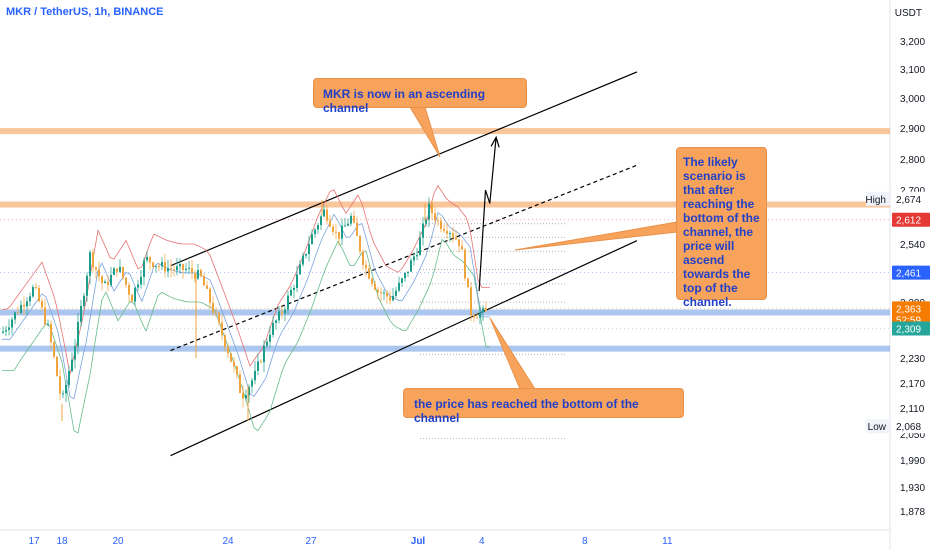  What do you see at coordinates (912, 129) in the screenshot?
I see `y-tick-label: 2,900` at bounding box center [912, 129].